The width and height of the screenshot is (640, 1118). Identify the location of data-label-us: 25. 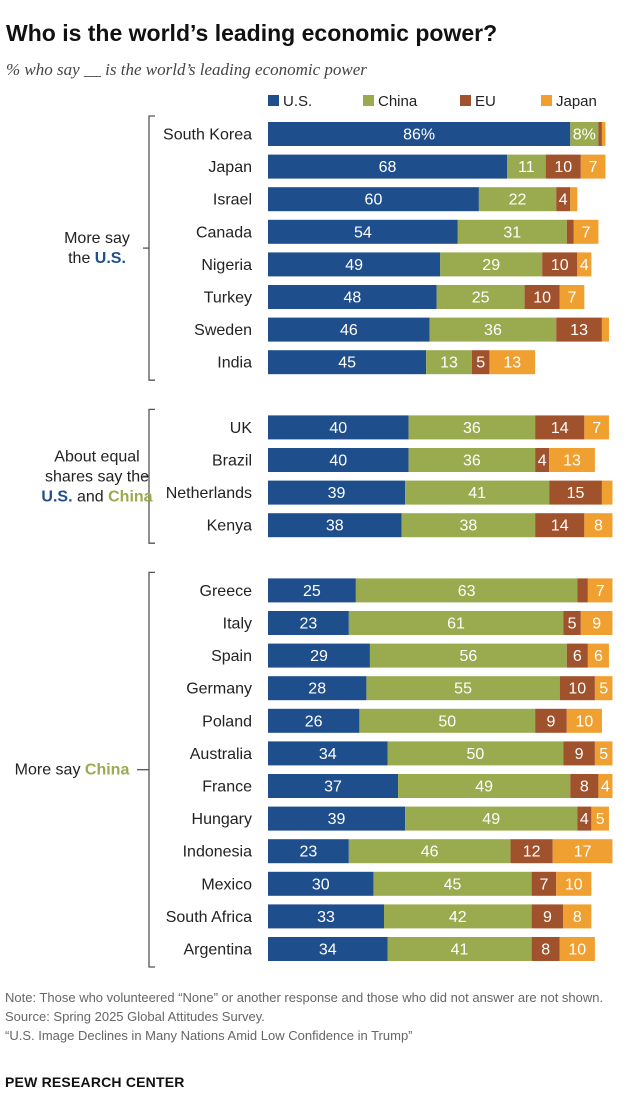
(312, 591).